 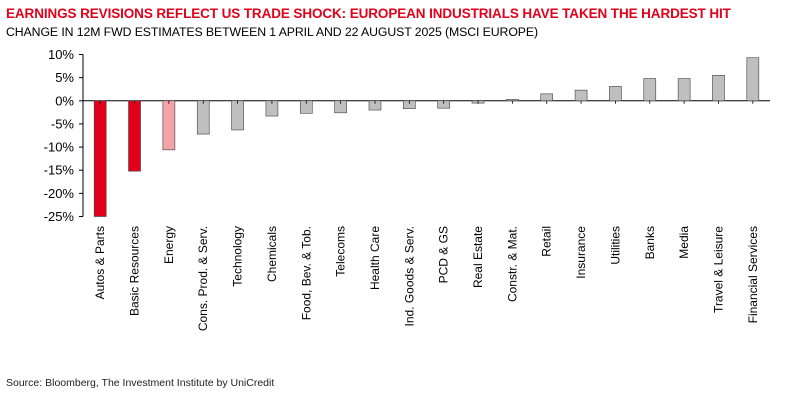 What do you see at coordinates (375, 258) in the screenshot?
I see `x-tick-label: Health Care` at bounding box center [375, 258].